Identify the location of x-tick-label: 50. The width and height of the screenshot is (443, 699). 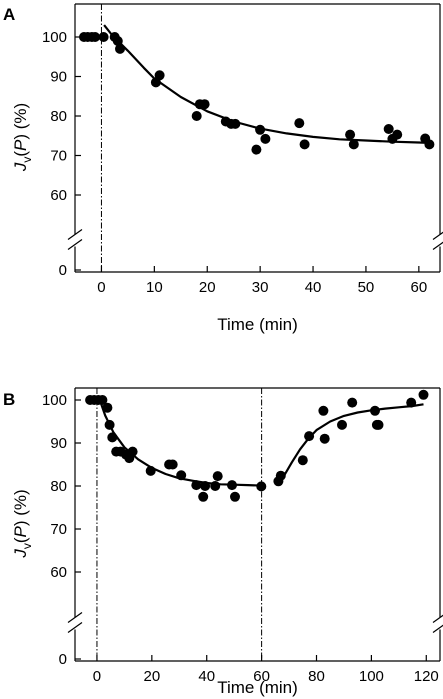
(366, 287).